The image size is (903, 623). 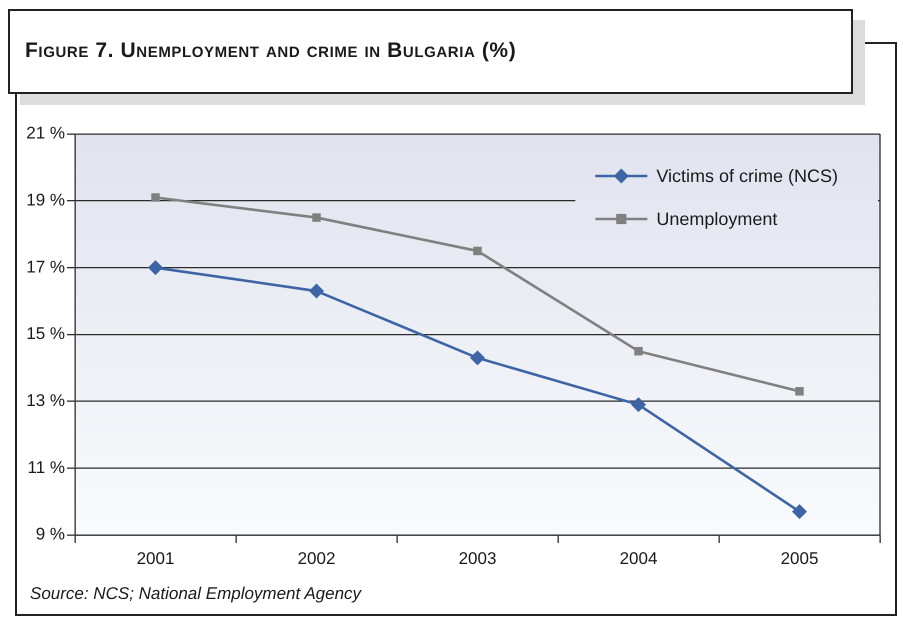 What do you see at coordinates (45, 334) in the screenshot?
I see `y-tick-label: 15 %` at bounding box center [45, 334].